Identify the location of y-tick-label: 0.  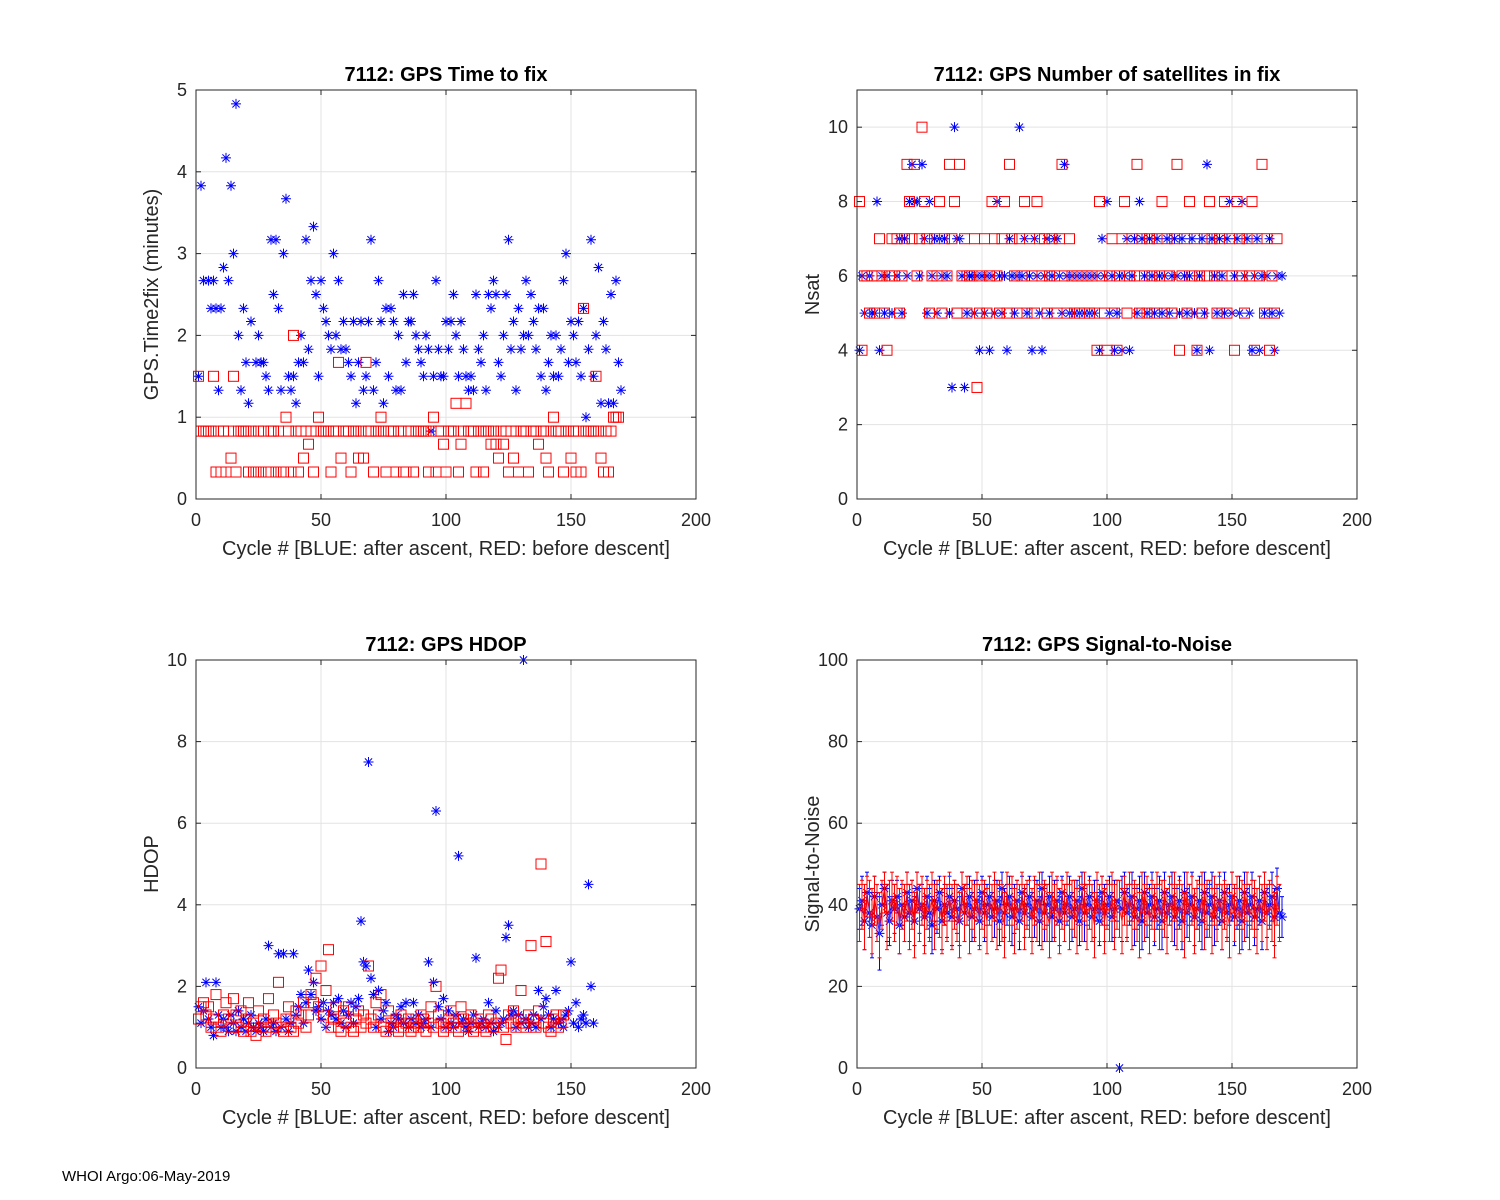
(843, 499).